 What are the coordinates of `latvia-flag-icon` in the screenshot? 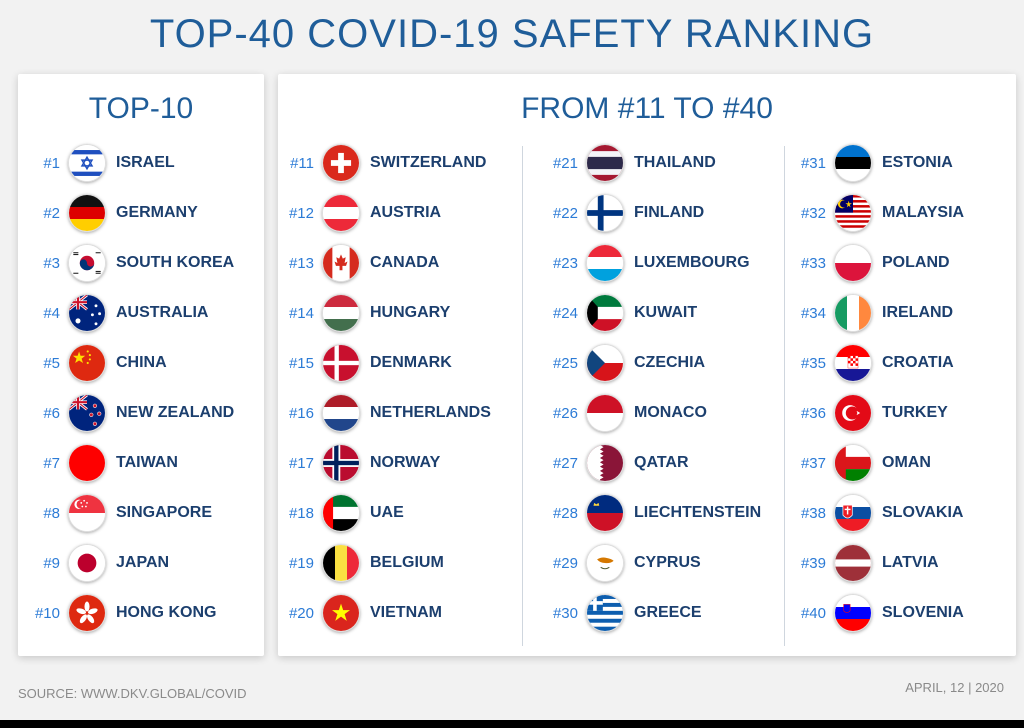 It's located at (853, 563).